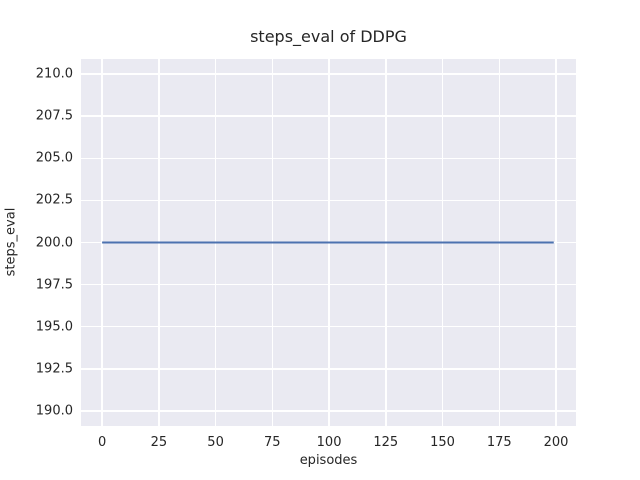 The image size is (640, 480). Describe the element at coordinates (54, 158) in the screenshot. I see `y-tick-label: 205.0` at that location.